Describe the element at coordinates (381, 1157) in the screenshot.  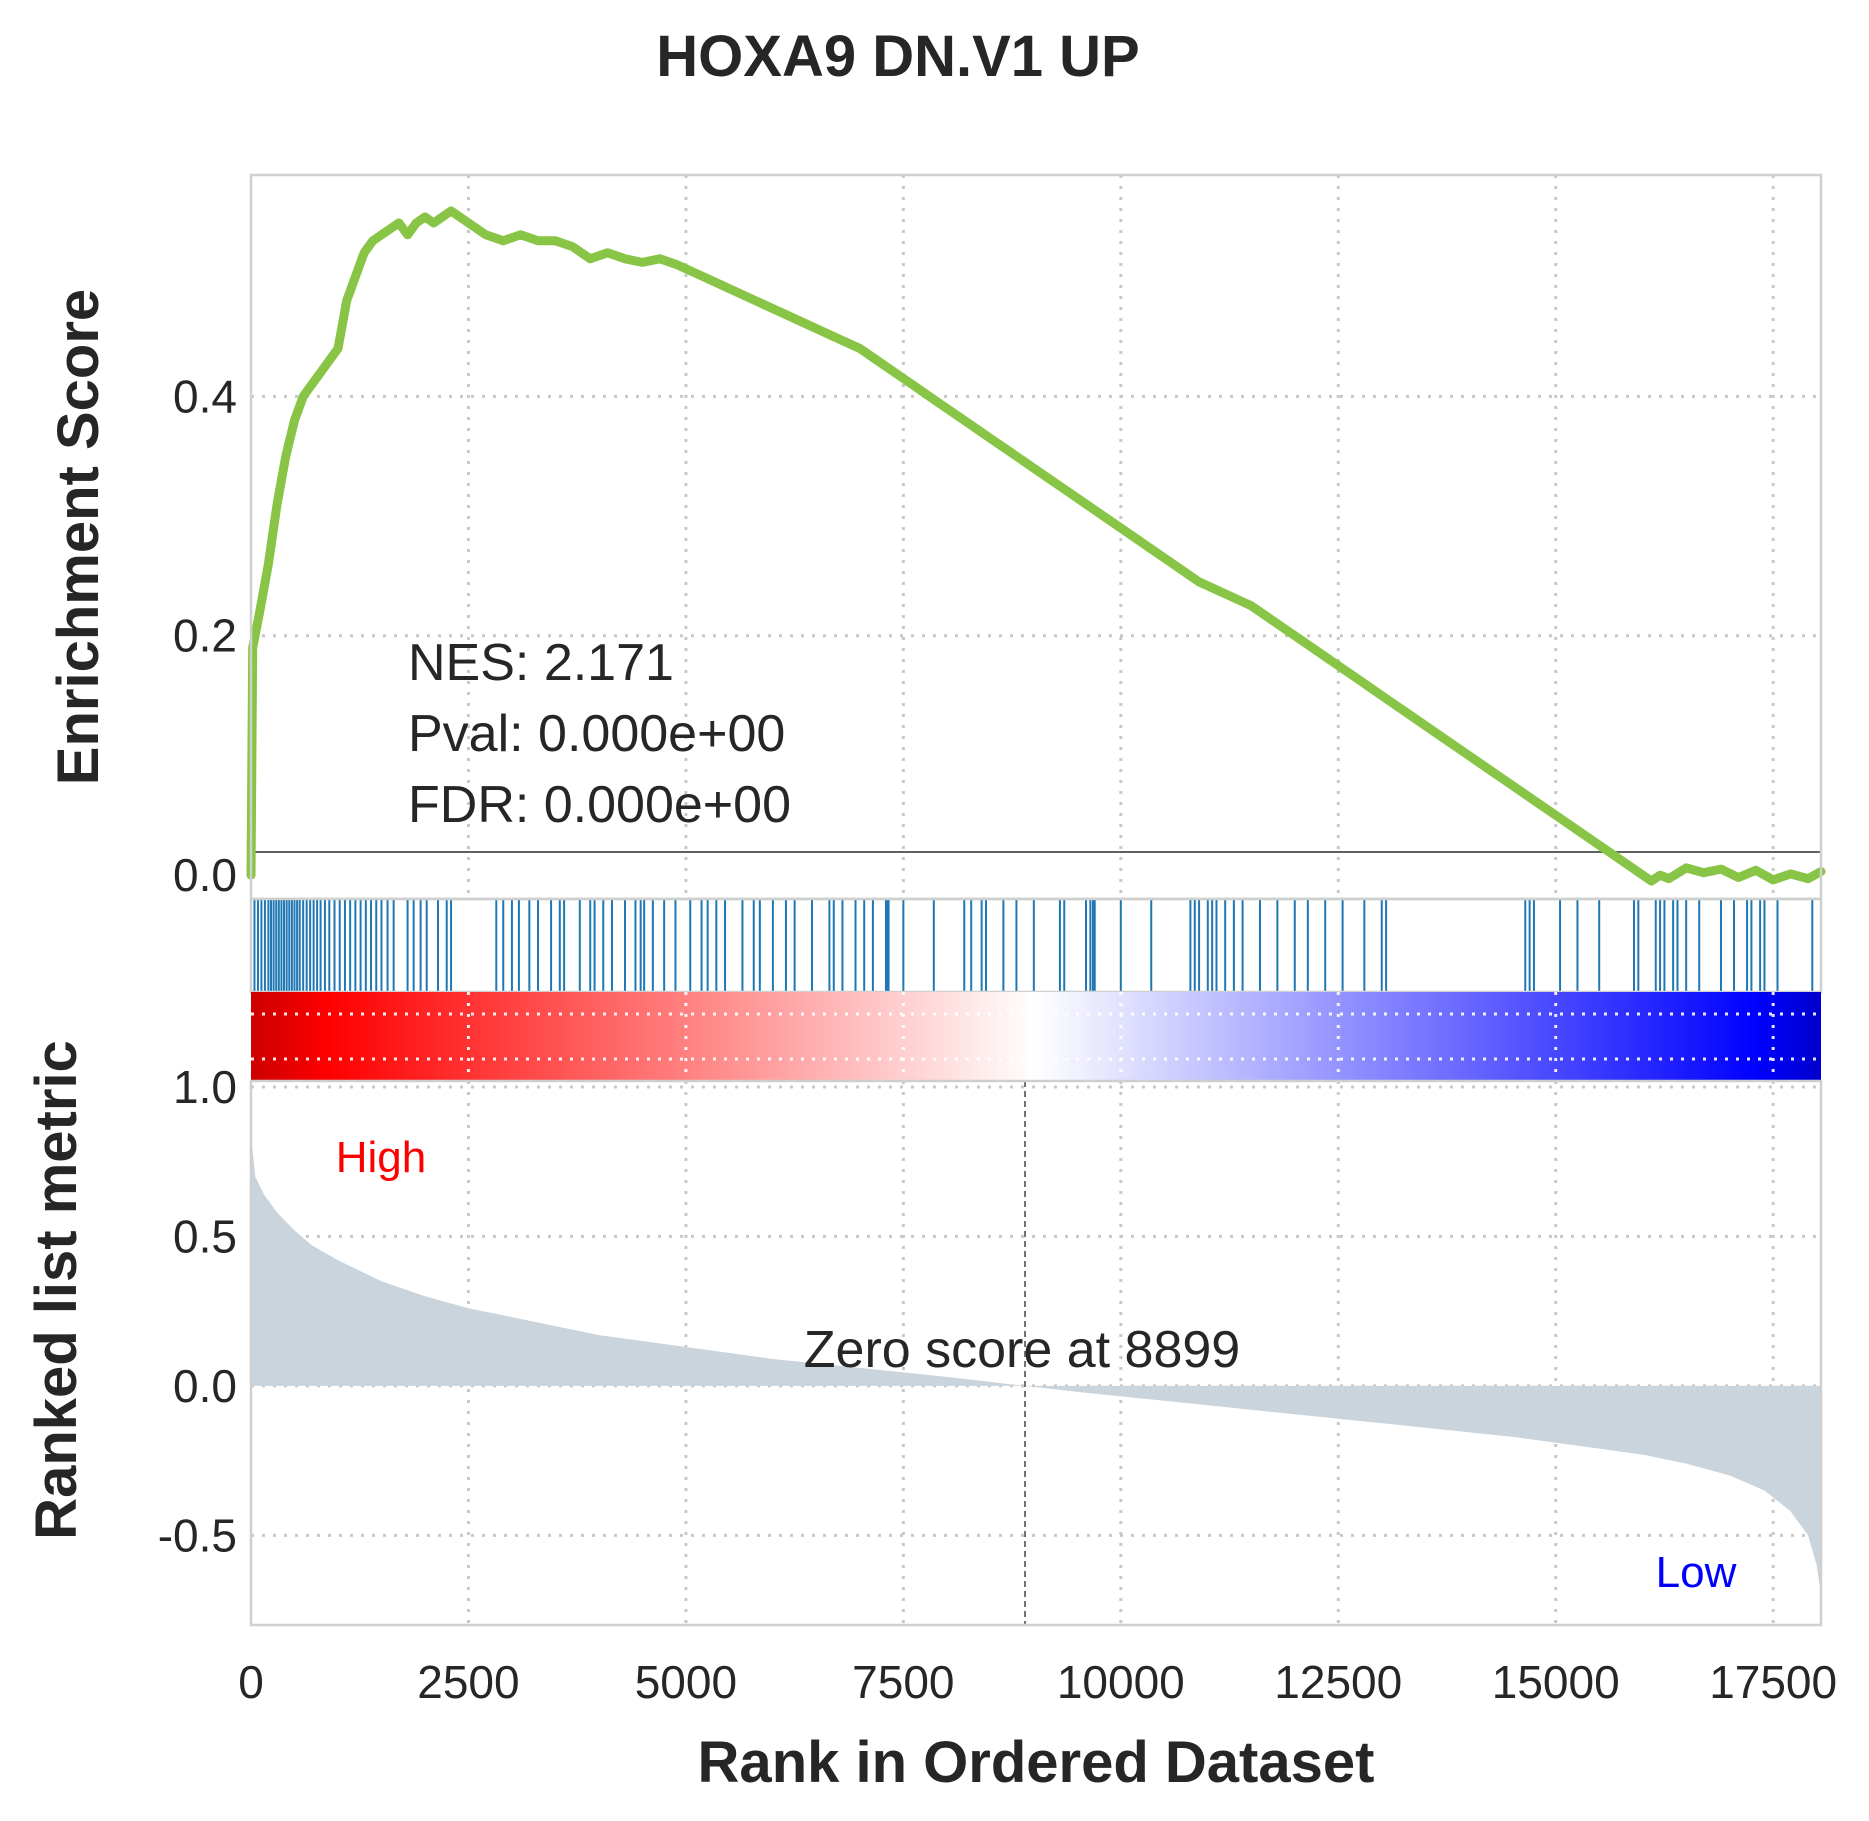
I see `high-label: High` at that location.